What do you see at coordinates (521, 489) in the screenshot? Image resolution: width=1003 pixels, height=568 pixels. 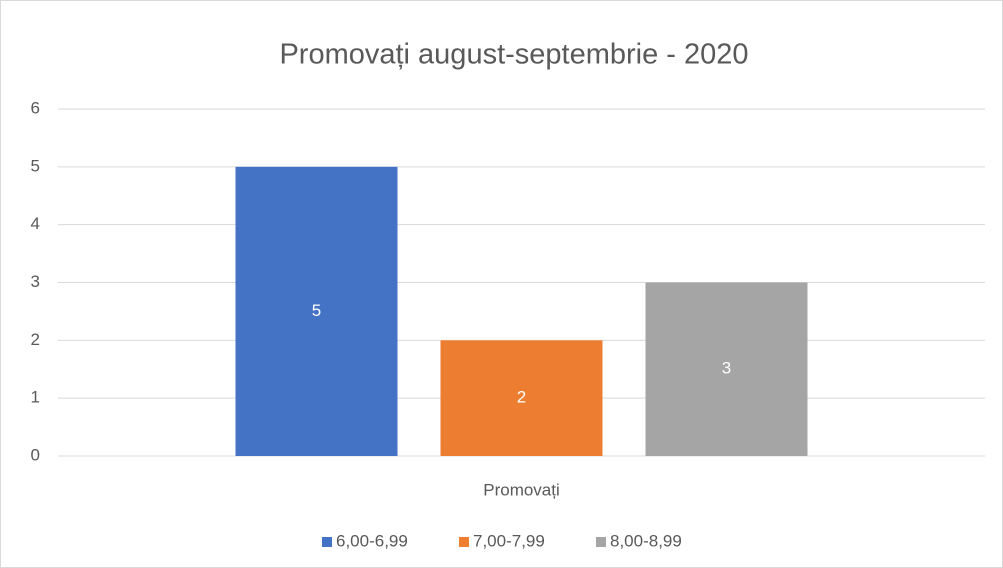 I see `x-tick-label: Promovați` at bounding box center [521, 489].